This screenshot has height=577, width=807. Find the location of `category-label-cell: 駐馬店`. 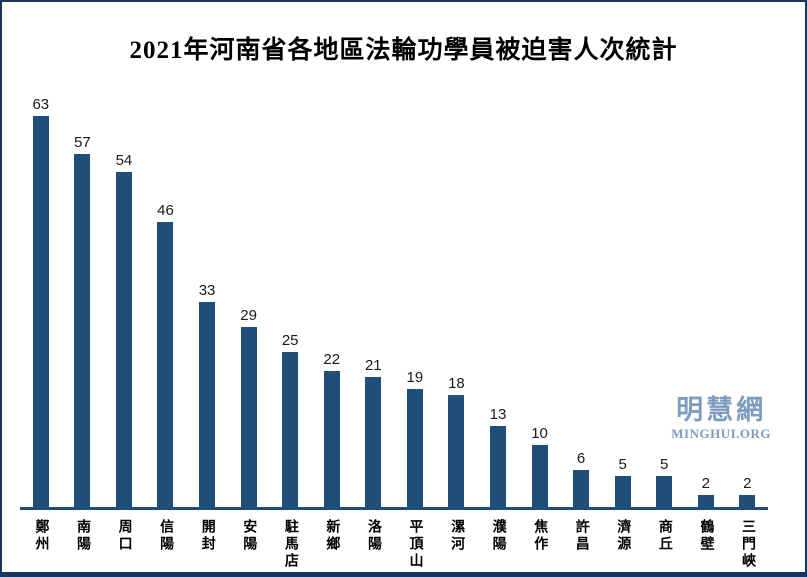

category-label-cell: 駐馬店 is located at coordinates (290, 544).